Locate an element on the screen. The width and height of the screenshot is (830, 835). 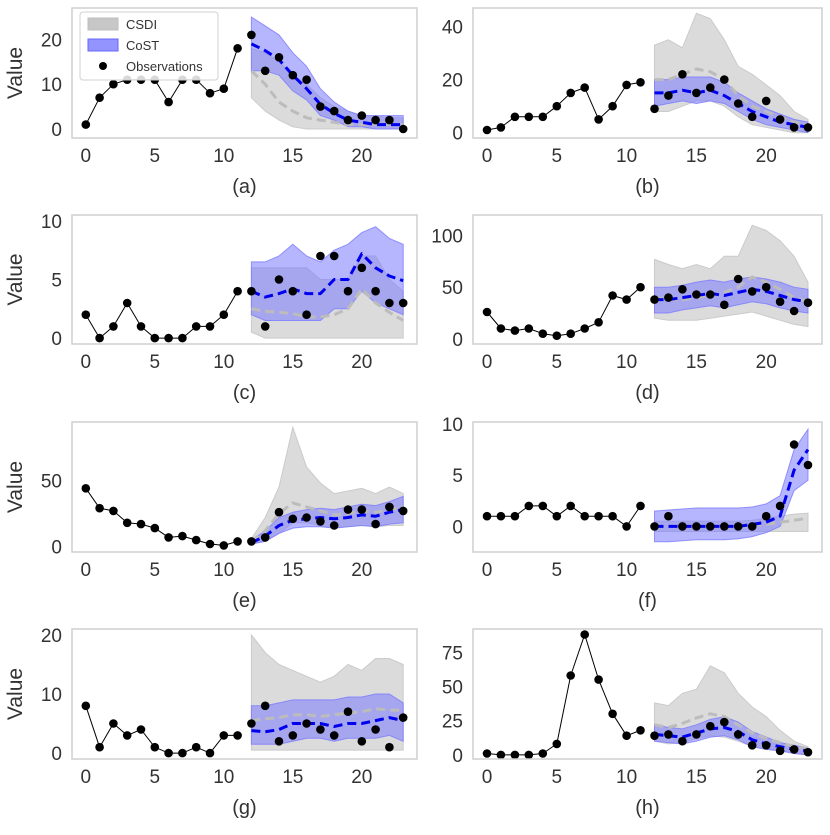
panel-frame is located at coordinates (647, 279).